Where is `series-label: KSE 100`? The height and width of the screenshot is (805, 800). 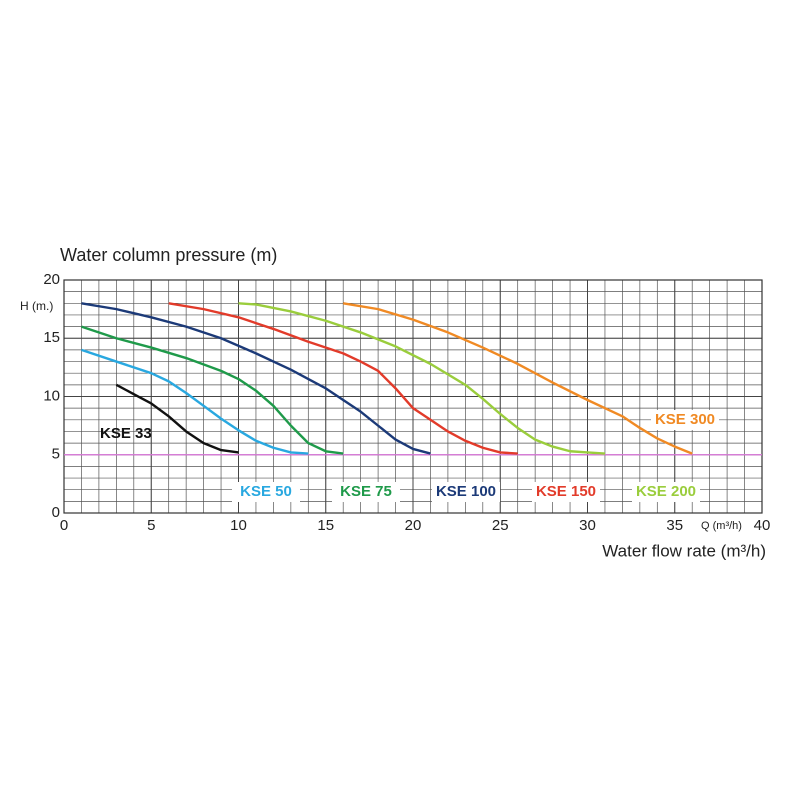 series-label: KSE 100 is located at coordinates (466, 491).